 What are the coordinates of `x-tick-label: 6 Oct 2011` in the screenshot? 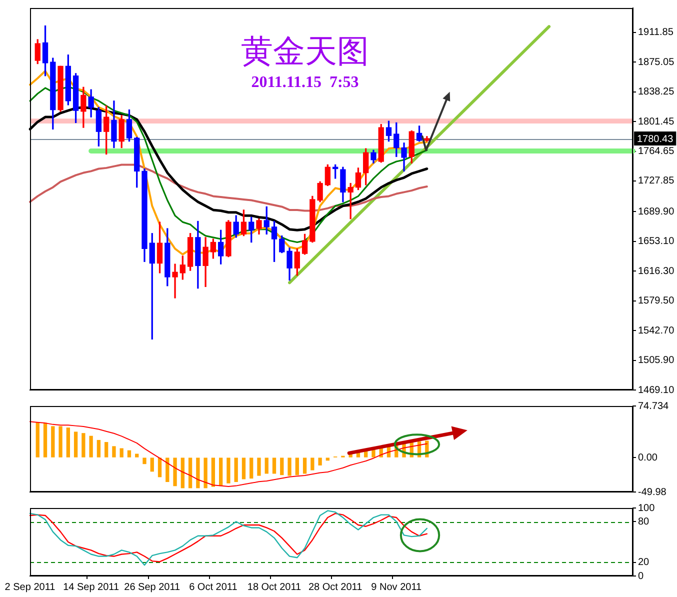 It's located at (213, 587).